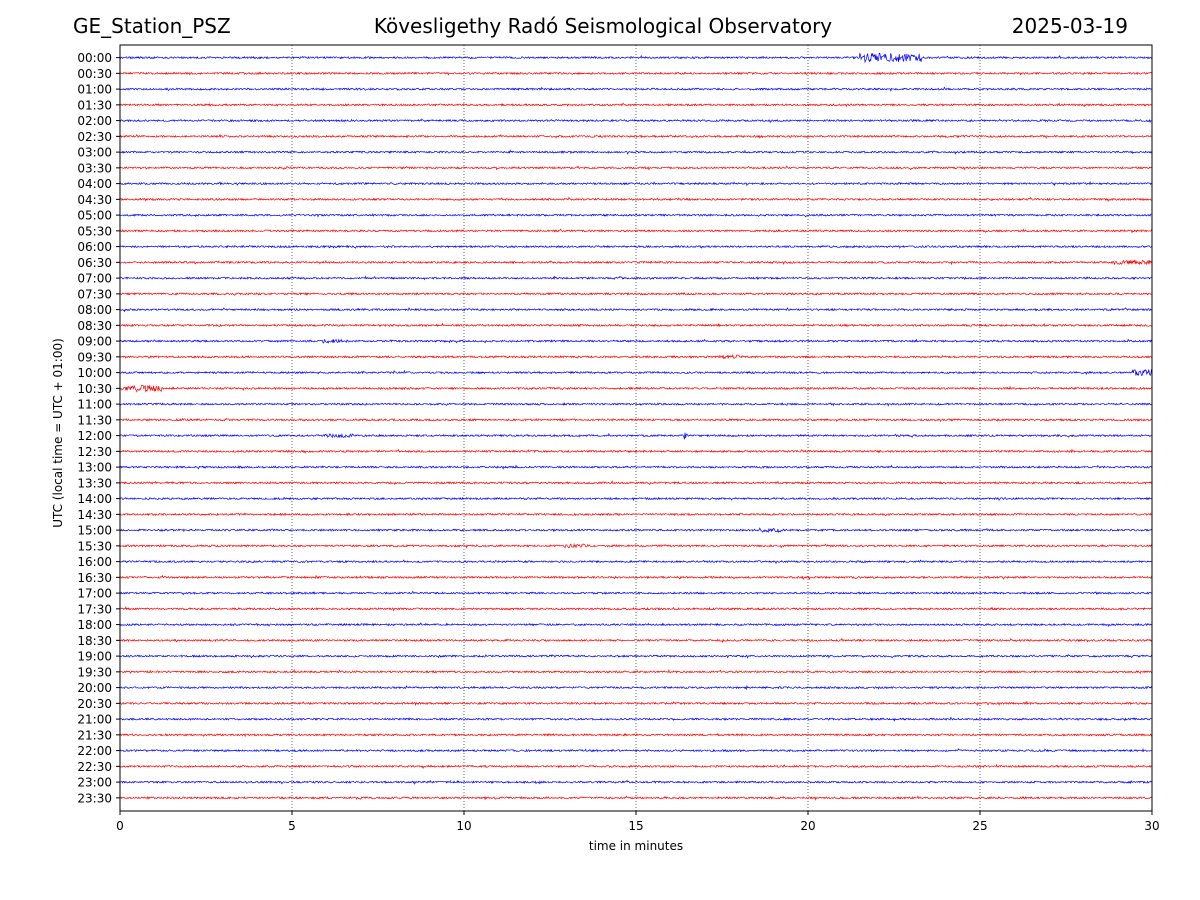 This screenshot has height=900, width=1200. What do you see at coordinates (94, 609) in the screenshot?
I see `y-tick-label: 17:30` at bounding box center [94, 609].